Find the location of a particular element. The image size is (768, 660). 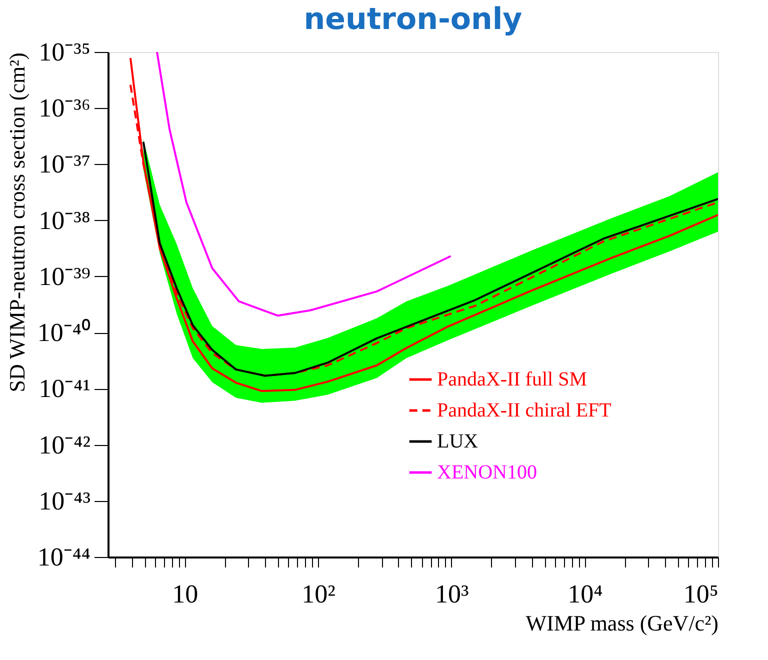

x-tick-label: 10³ is located at coordinates (451, 594).